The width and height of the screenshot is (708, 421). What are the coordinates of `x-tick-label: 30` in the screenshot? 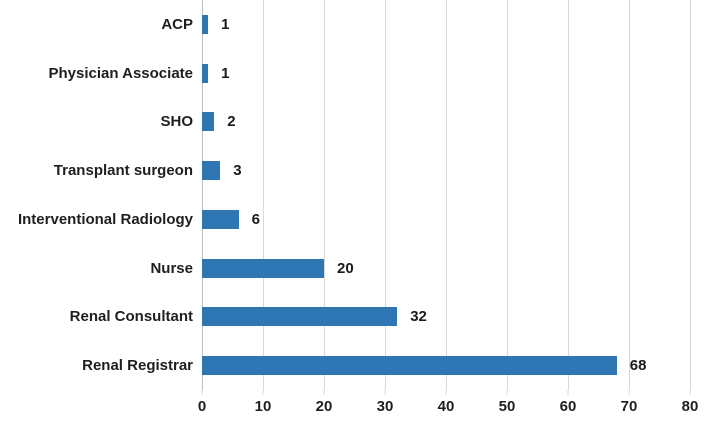 It's located at (385, 406).